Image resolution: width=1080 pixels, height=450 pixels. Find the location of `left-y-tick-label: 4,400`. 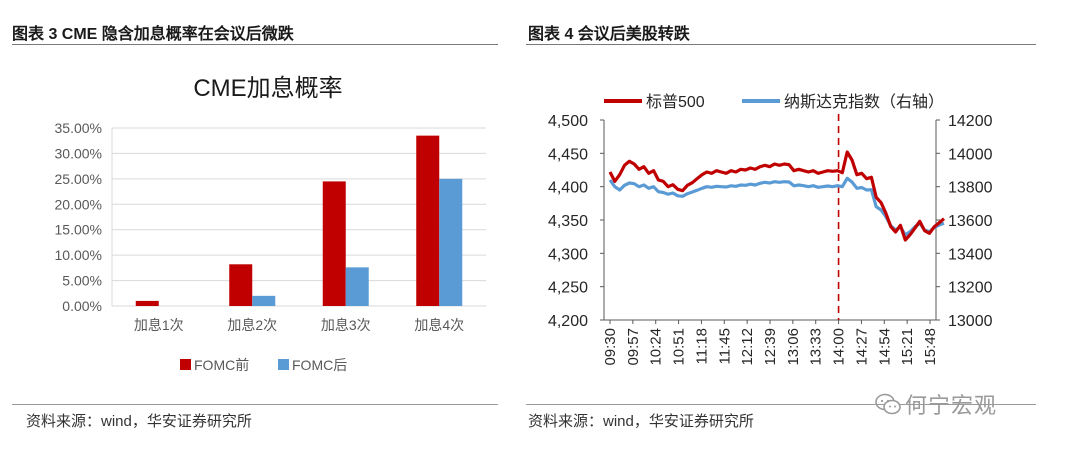

left-y-tick-label: 4,400 is located at coordinates (568, 188).